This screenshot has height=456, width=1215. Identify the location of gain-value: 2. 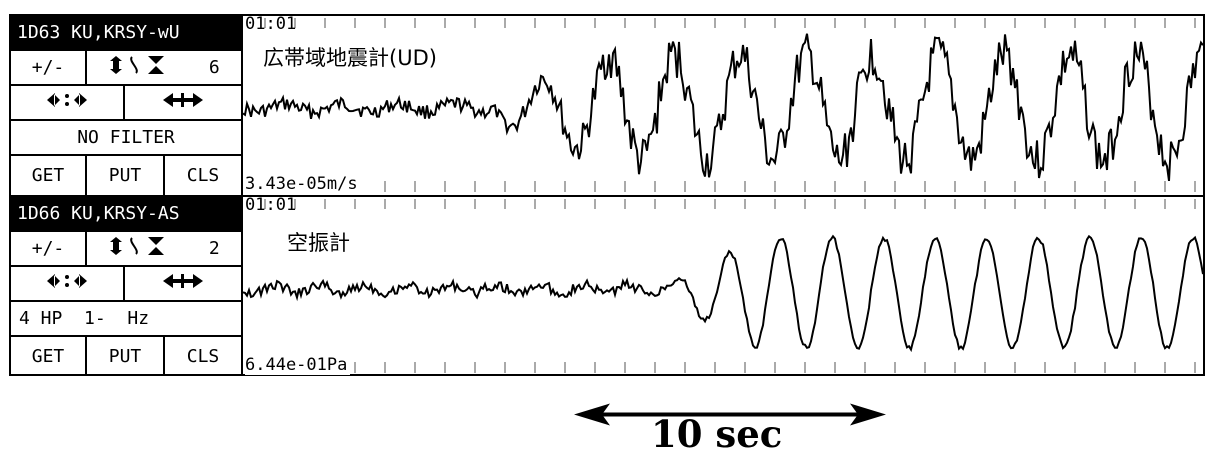
(214, 248).